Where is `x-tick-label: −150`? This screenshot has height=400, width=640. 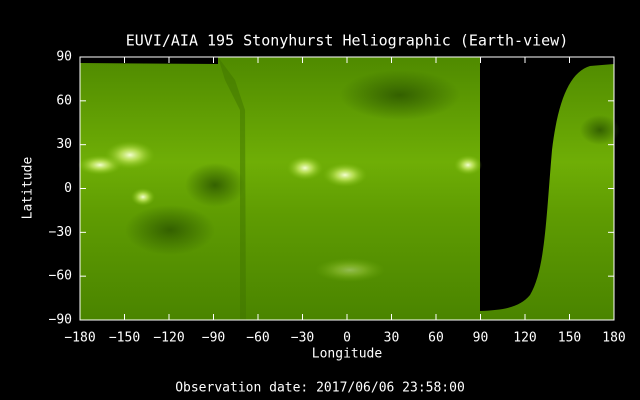 x-tick-label: −150 is located at coordinates (124, 338).